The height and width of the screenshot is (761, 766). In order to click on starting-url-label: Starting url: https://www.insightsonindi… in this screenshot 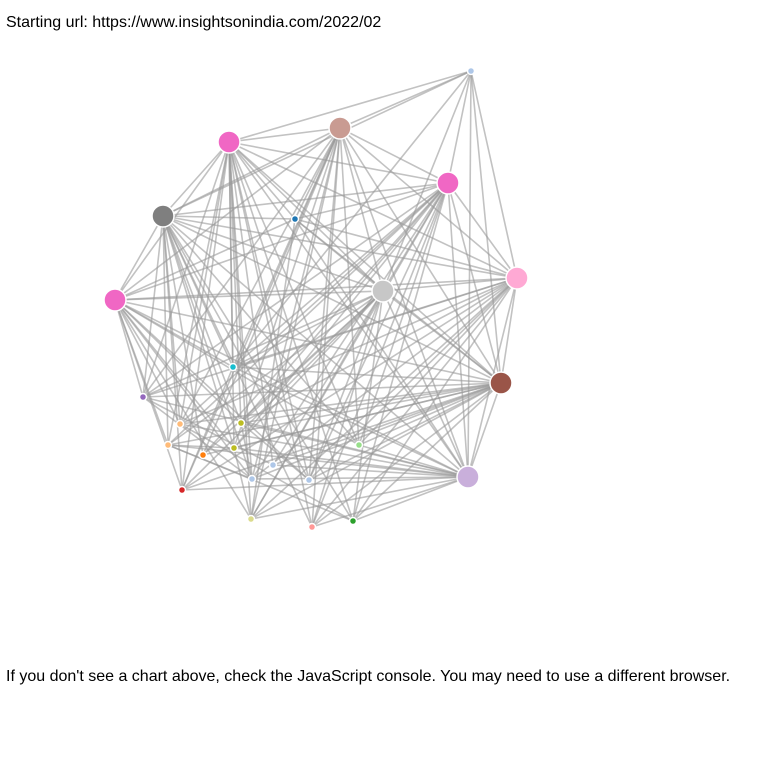, I will do `click(194, 22)`.